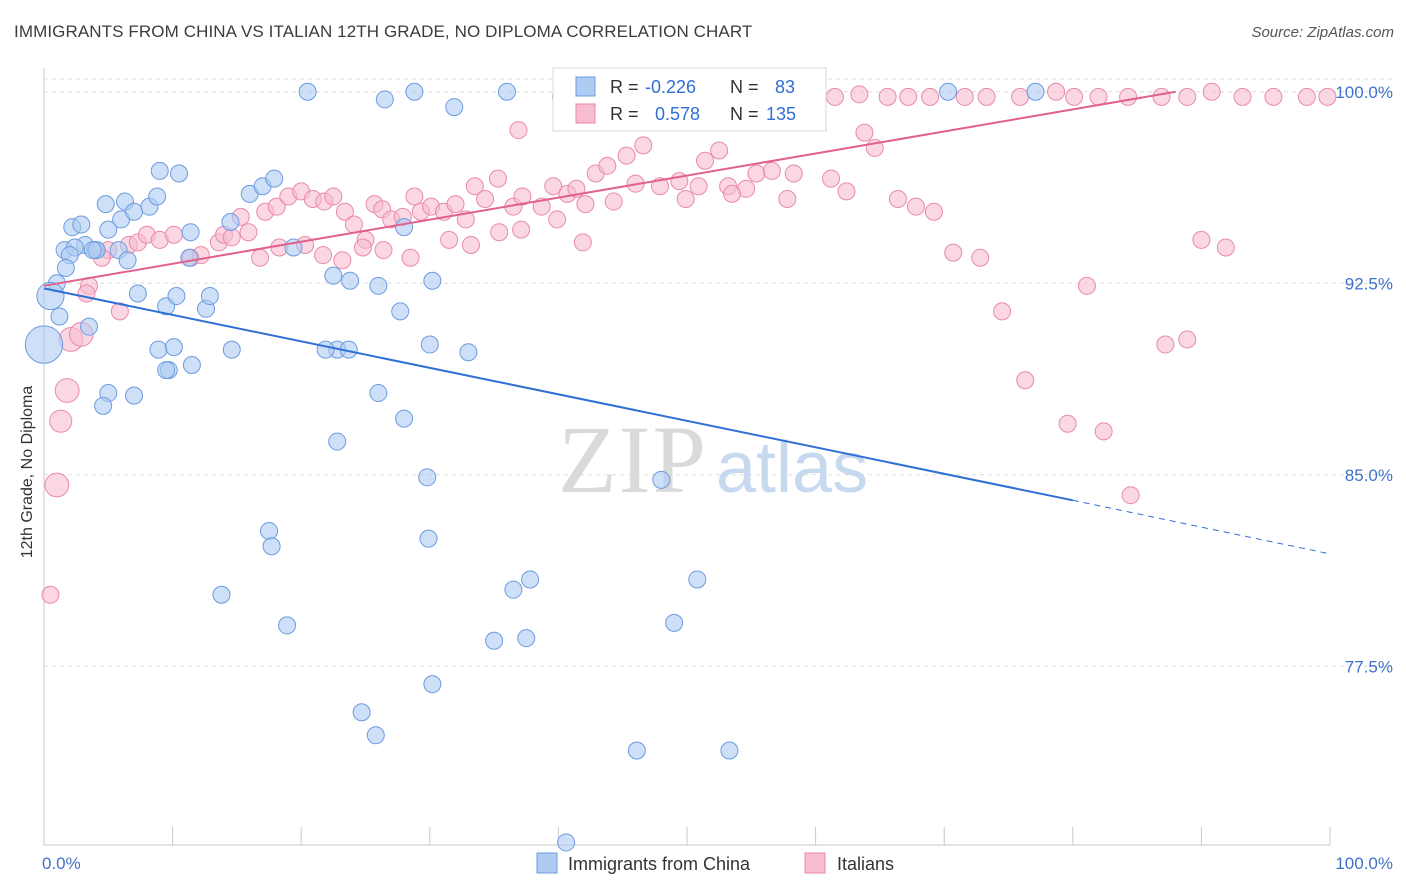 This screenshot has height=892, width=1406. What do you see at coordinates (1201, 527) in the screenshot?
I see `china-trend-line-extension` at bounding box center [1201, 527].